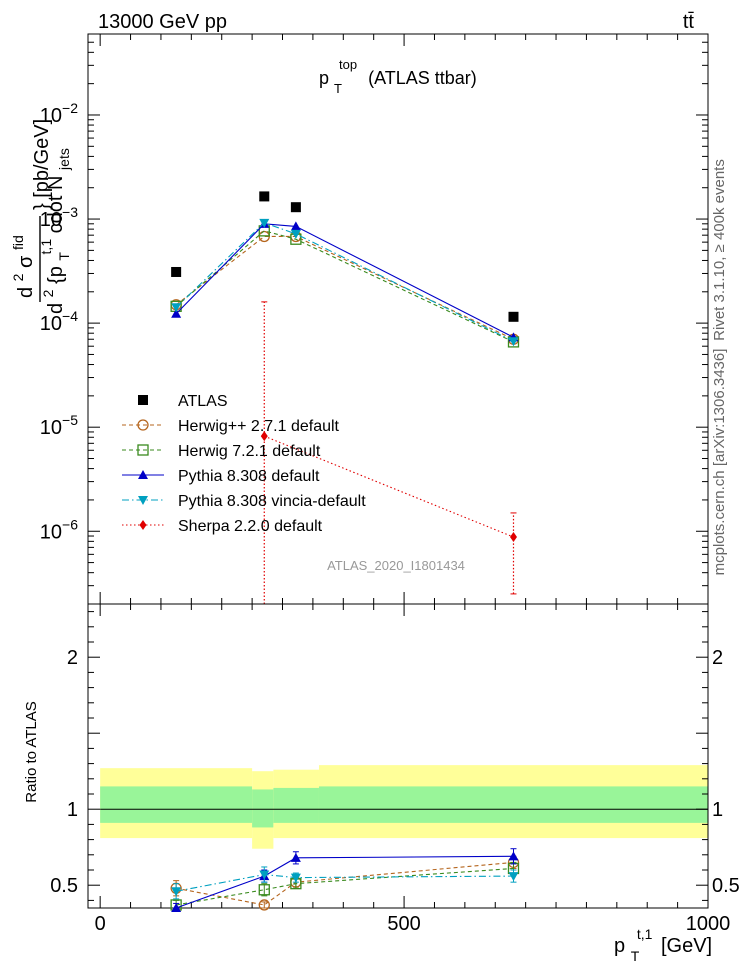  What do you see at coordinates (717, 810) in the screenshot?
I see `ratio-y-tick-label-right: 1` at bounding box center [717, 810].